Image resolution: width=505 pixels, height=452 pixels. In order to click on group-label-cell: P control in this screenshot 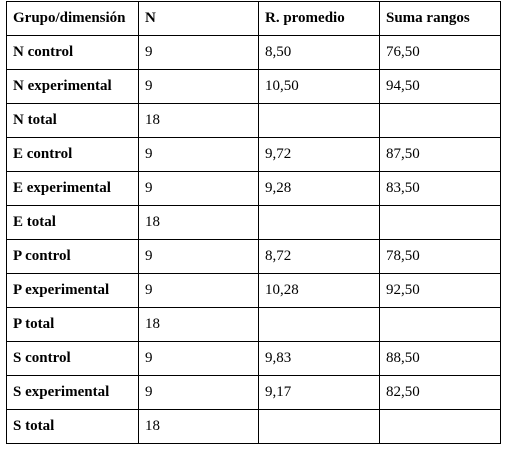, I will do `click(72, 256)`.